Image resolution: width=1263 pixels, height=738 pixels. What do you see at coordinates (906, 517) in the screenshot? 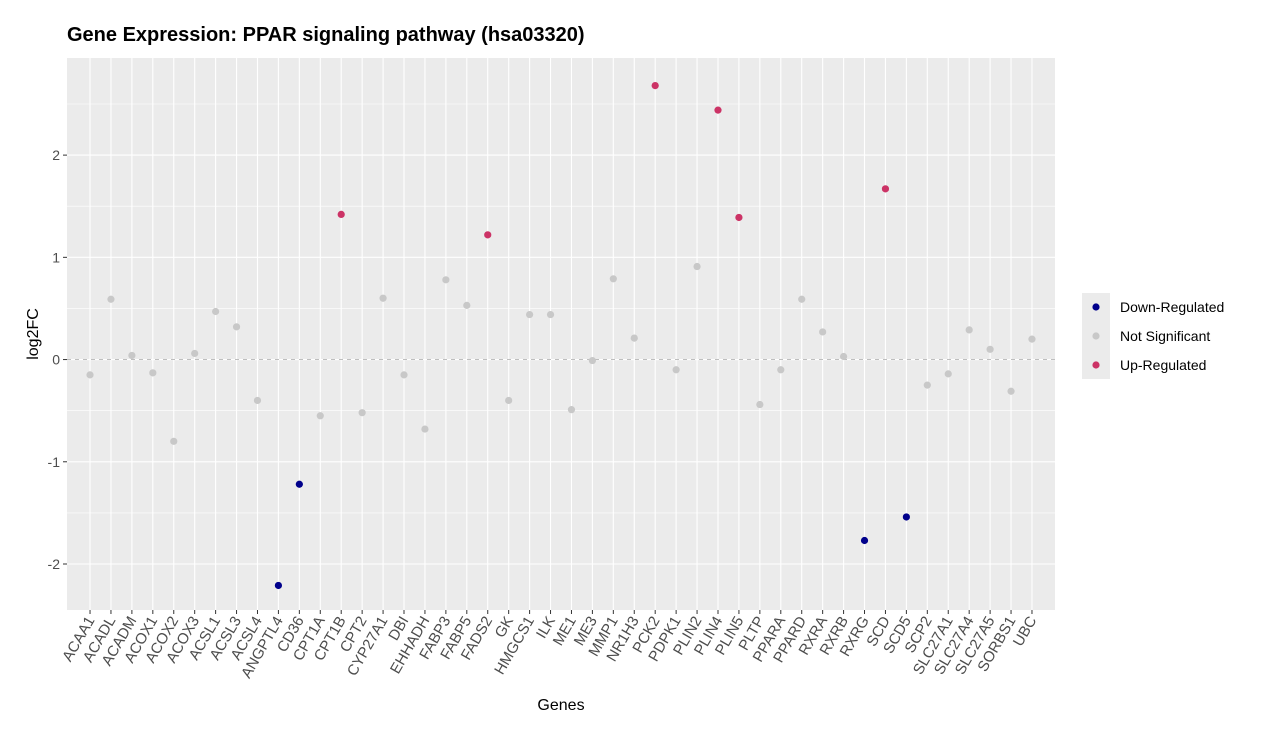
I see `data-point-scd5` at bounding box center [906, 517].